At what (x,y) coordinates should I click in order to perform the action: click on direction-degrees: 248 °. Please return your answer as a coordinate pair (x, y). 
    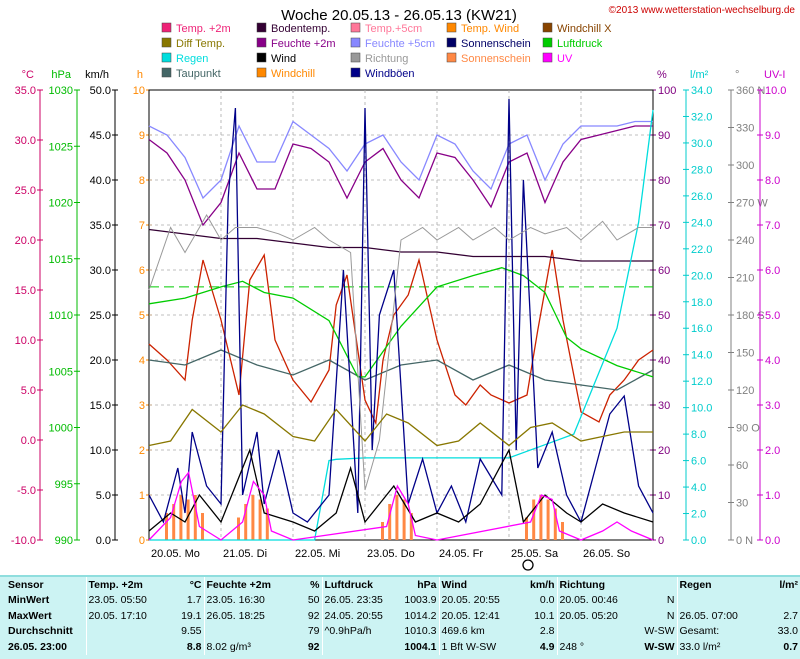
    Looking at the image, I should click on (594, 647).